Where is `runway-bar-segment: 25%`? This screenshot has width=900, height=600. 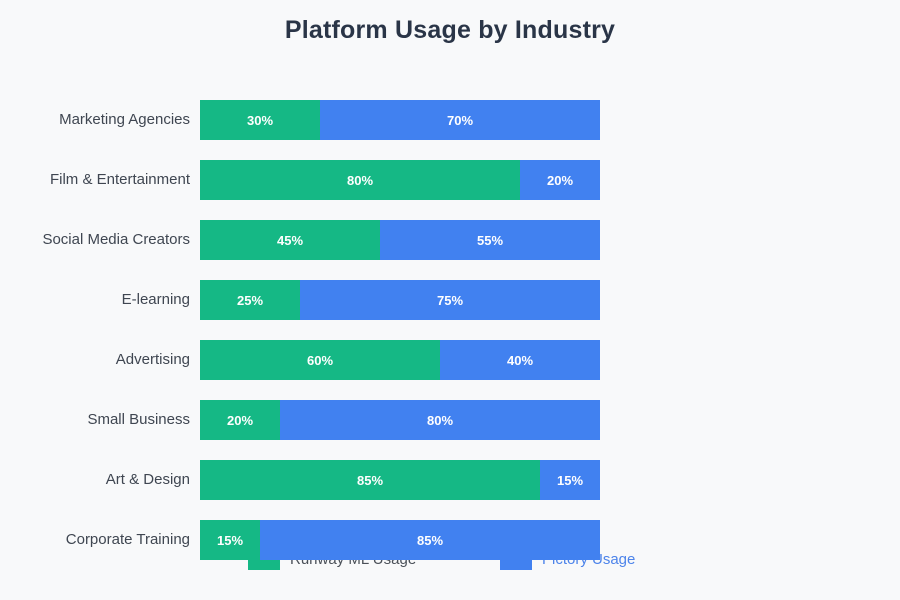 runway-bar-segment: 25% is located at coordinates (250, 300).